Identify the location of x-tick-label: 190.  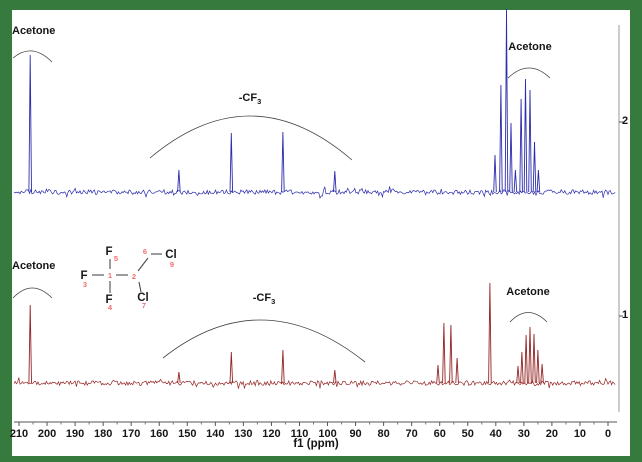
(75, 434).